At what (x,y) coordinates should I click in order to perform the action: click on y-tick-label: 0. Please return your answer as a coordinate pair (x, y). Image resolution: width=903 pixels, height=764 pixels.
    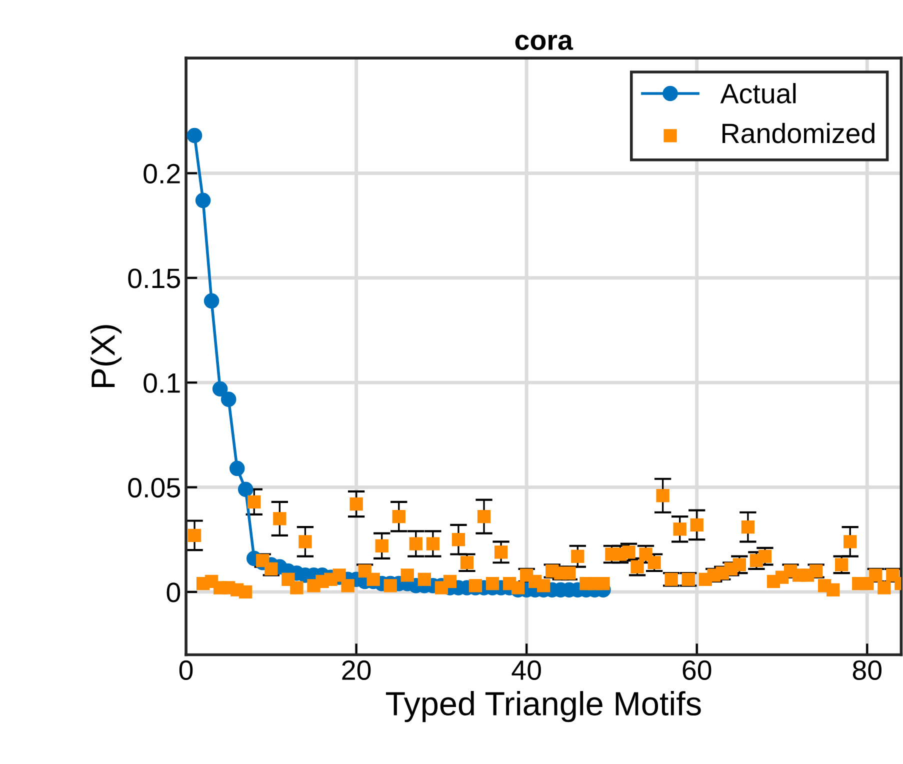
    Looking at the image, I should click on (173, 592).